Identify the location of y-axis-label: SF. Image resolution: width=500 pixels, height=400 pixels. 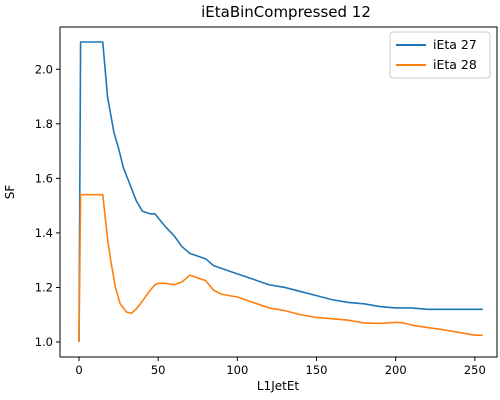
(10, 192).